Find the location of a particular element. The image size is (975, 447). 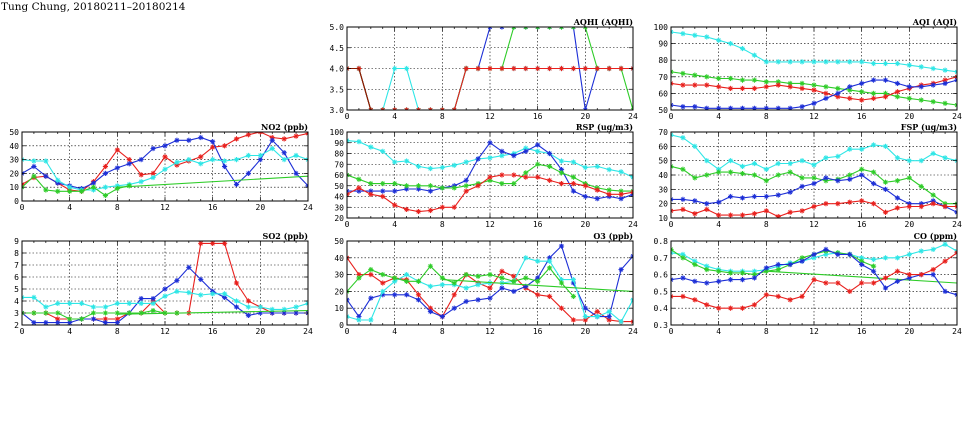

x-tick-label: 24 is located at coordinates (957, 116).